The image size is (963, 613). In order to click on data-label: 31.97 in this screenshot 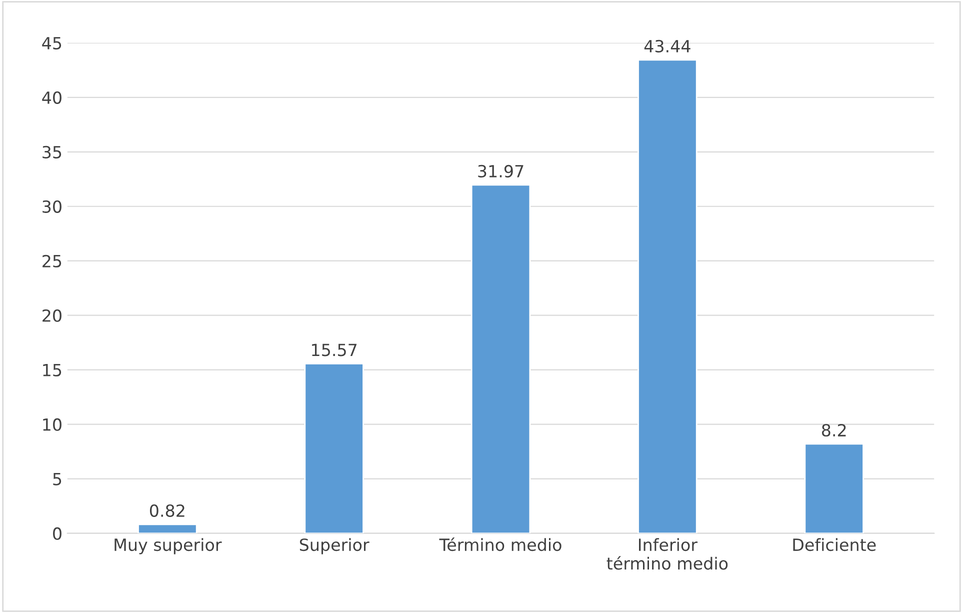, I will do `click(501, 171)`.